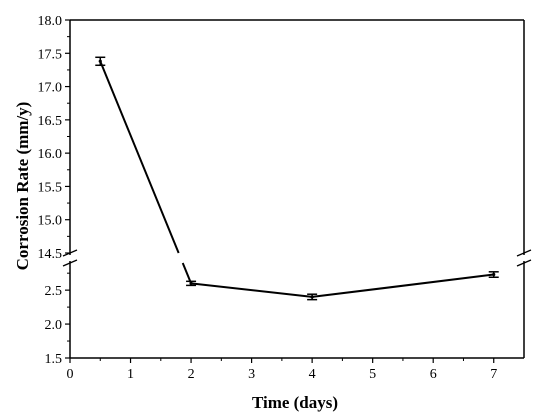  I want to click on y-tick-label-14.5: 14.5, so click(50, 254).